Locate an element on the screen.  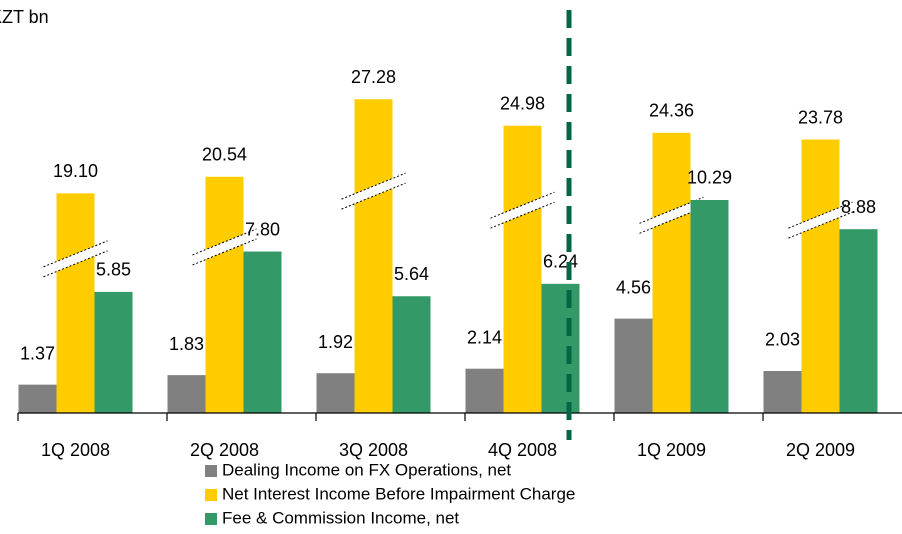
value-label: 5.85 is located at coordinates (113, 270).